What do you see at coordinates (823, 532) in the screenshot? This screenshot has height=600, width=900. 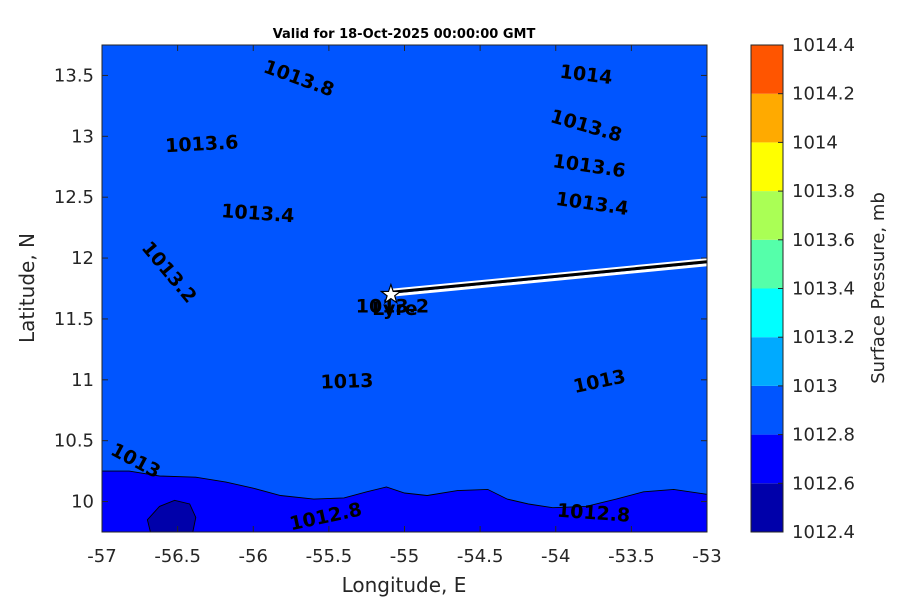 I see `colorbar-tick-label: 1012.4` at bounding box center [823, 532].